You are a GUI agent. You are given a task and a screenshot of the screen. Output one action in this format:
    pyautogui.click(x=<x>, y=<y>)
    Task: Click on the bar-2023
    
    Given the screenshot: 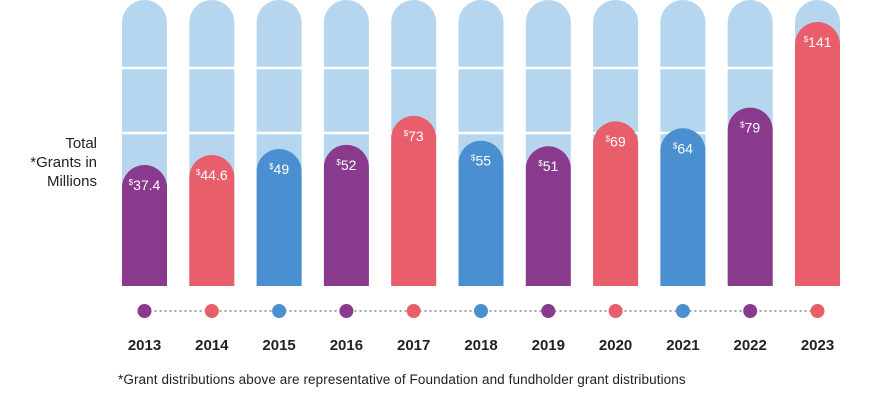 What is the action you would take?
    pyautogui.click(x=817, y=154)
    